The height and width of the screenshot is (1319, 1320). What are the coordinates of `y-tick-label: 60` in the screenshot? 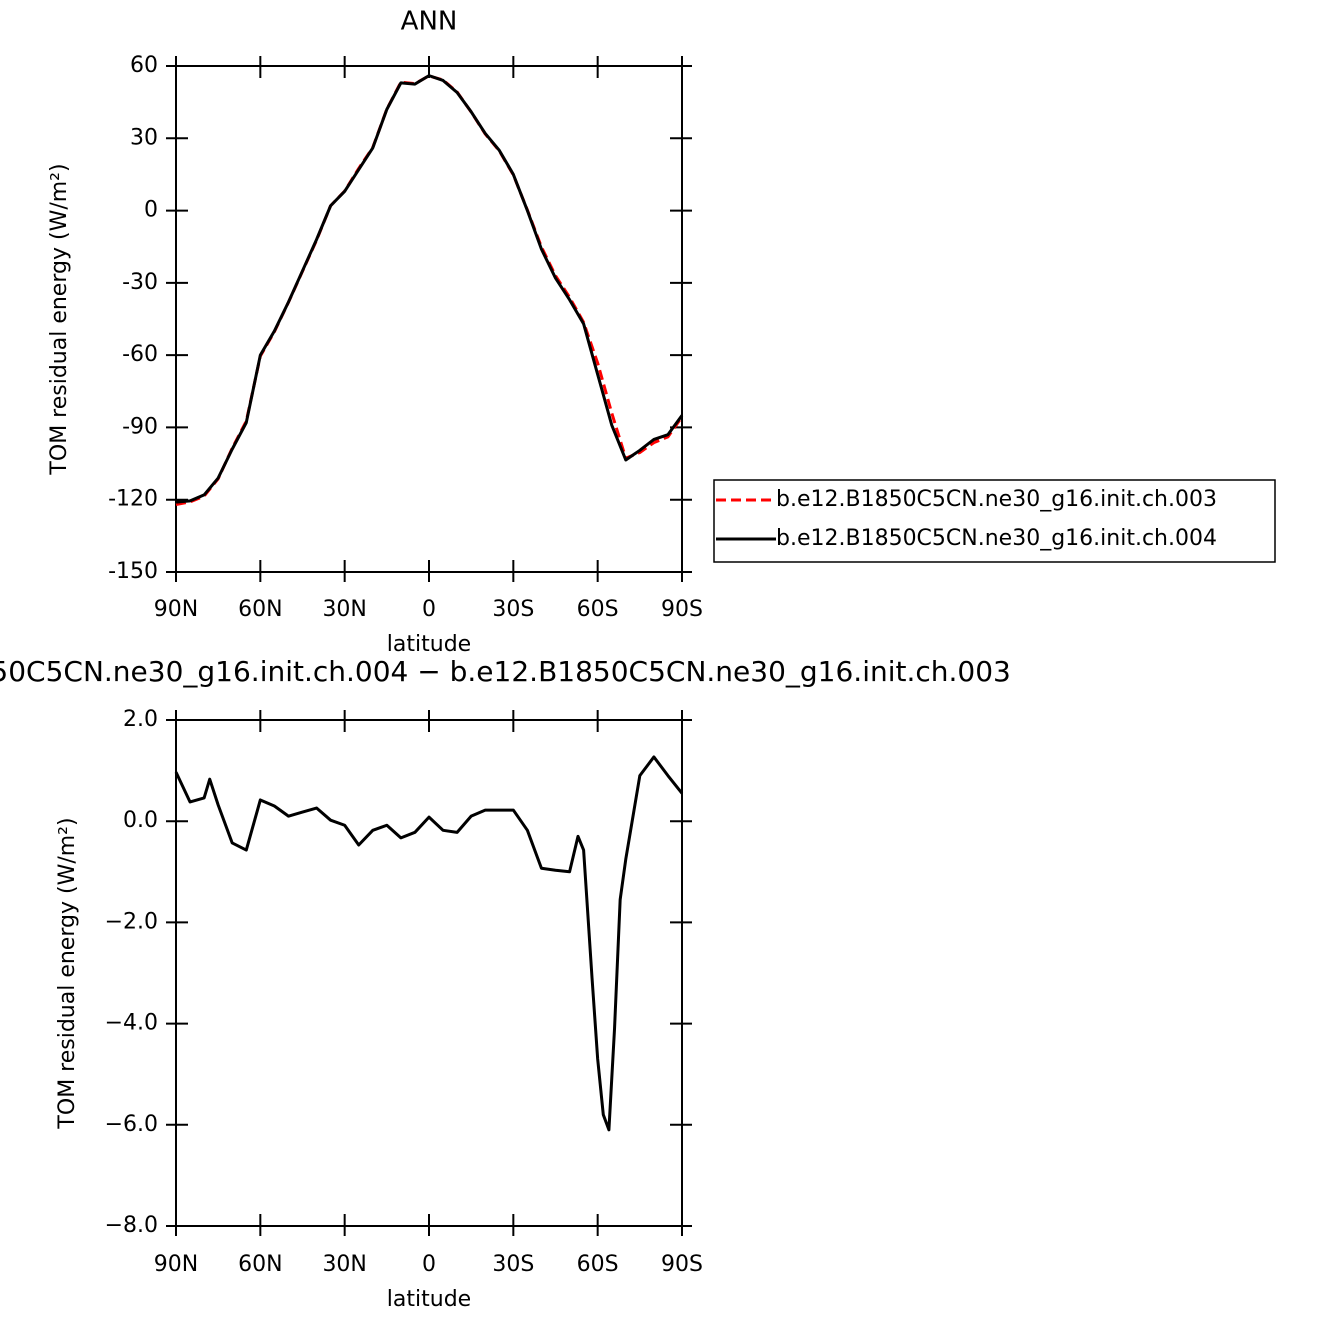 It's located at (144, 65).